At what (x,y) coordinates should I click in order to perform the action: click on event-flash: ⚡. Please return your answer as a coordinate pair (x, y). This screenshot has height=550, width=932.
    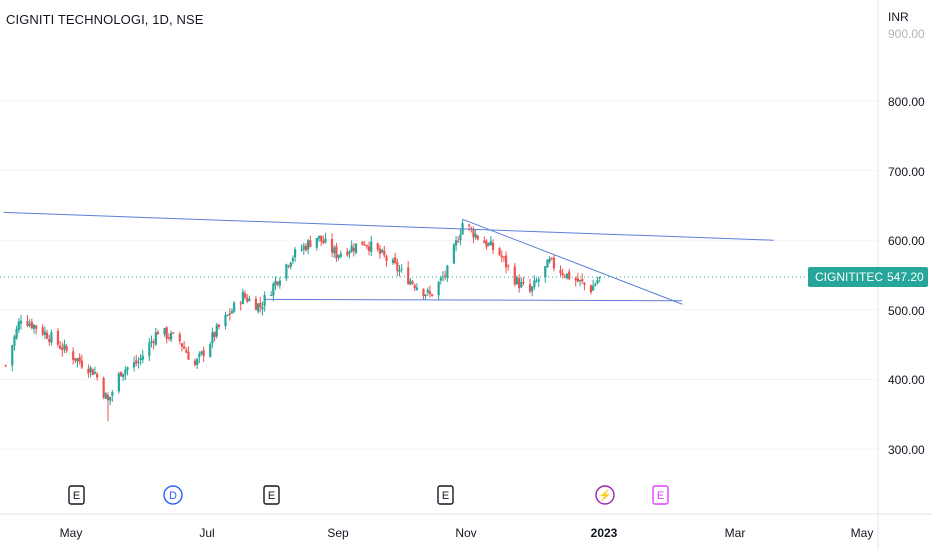
    Looking at the image, I should click on (605, 495).